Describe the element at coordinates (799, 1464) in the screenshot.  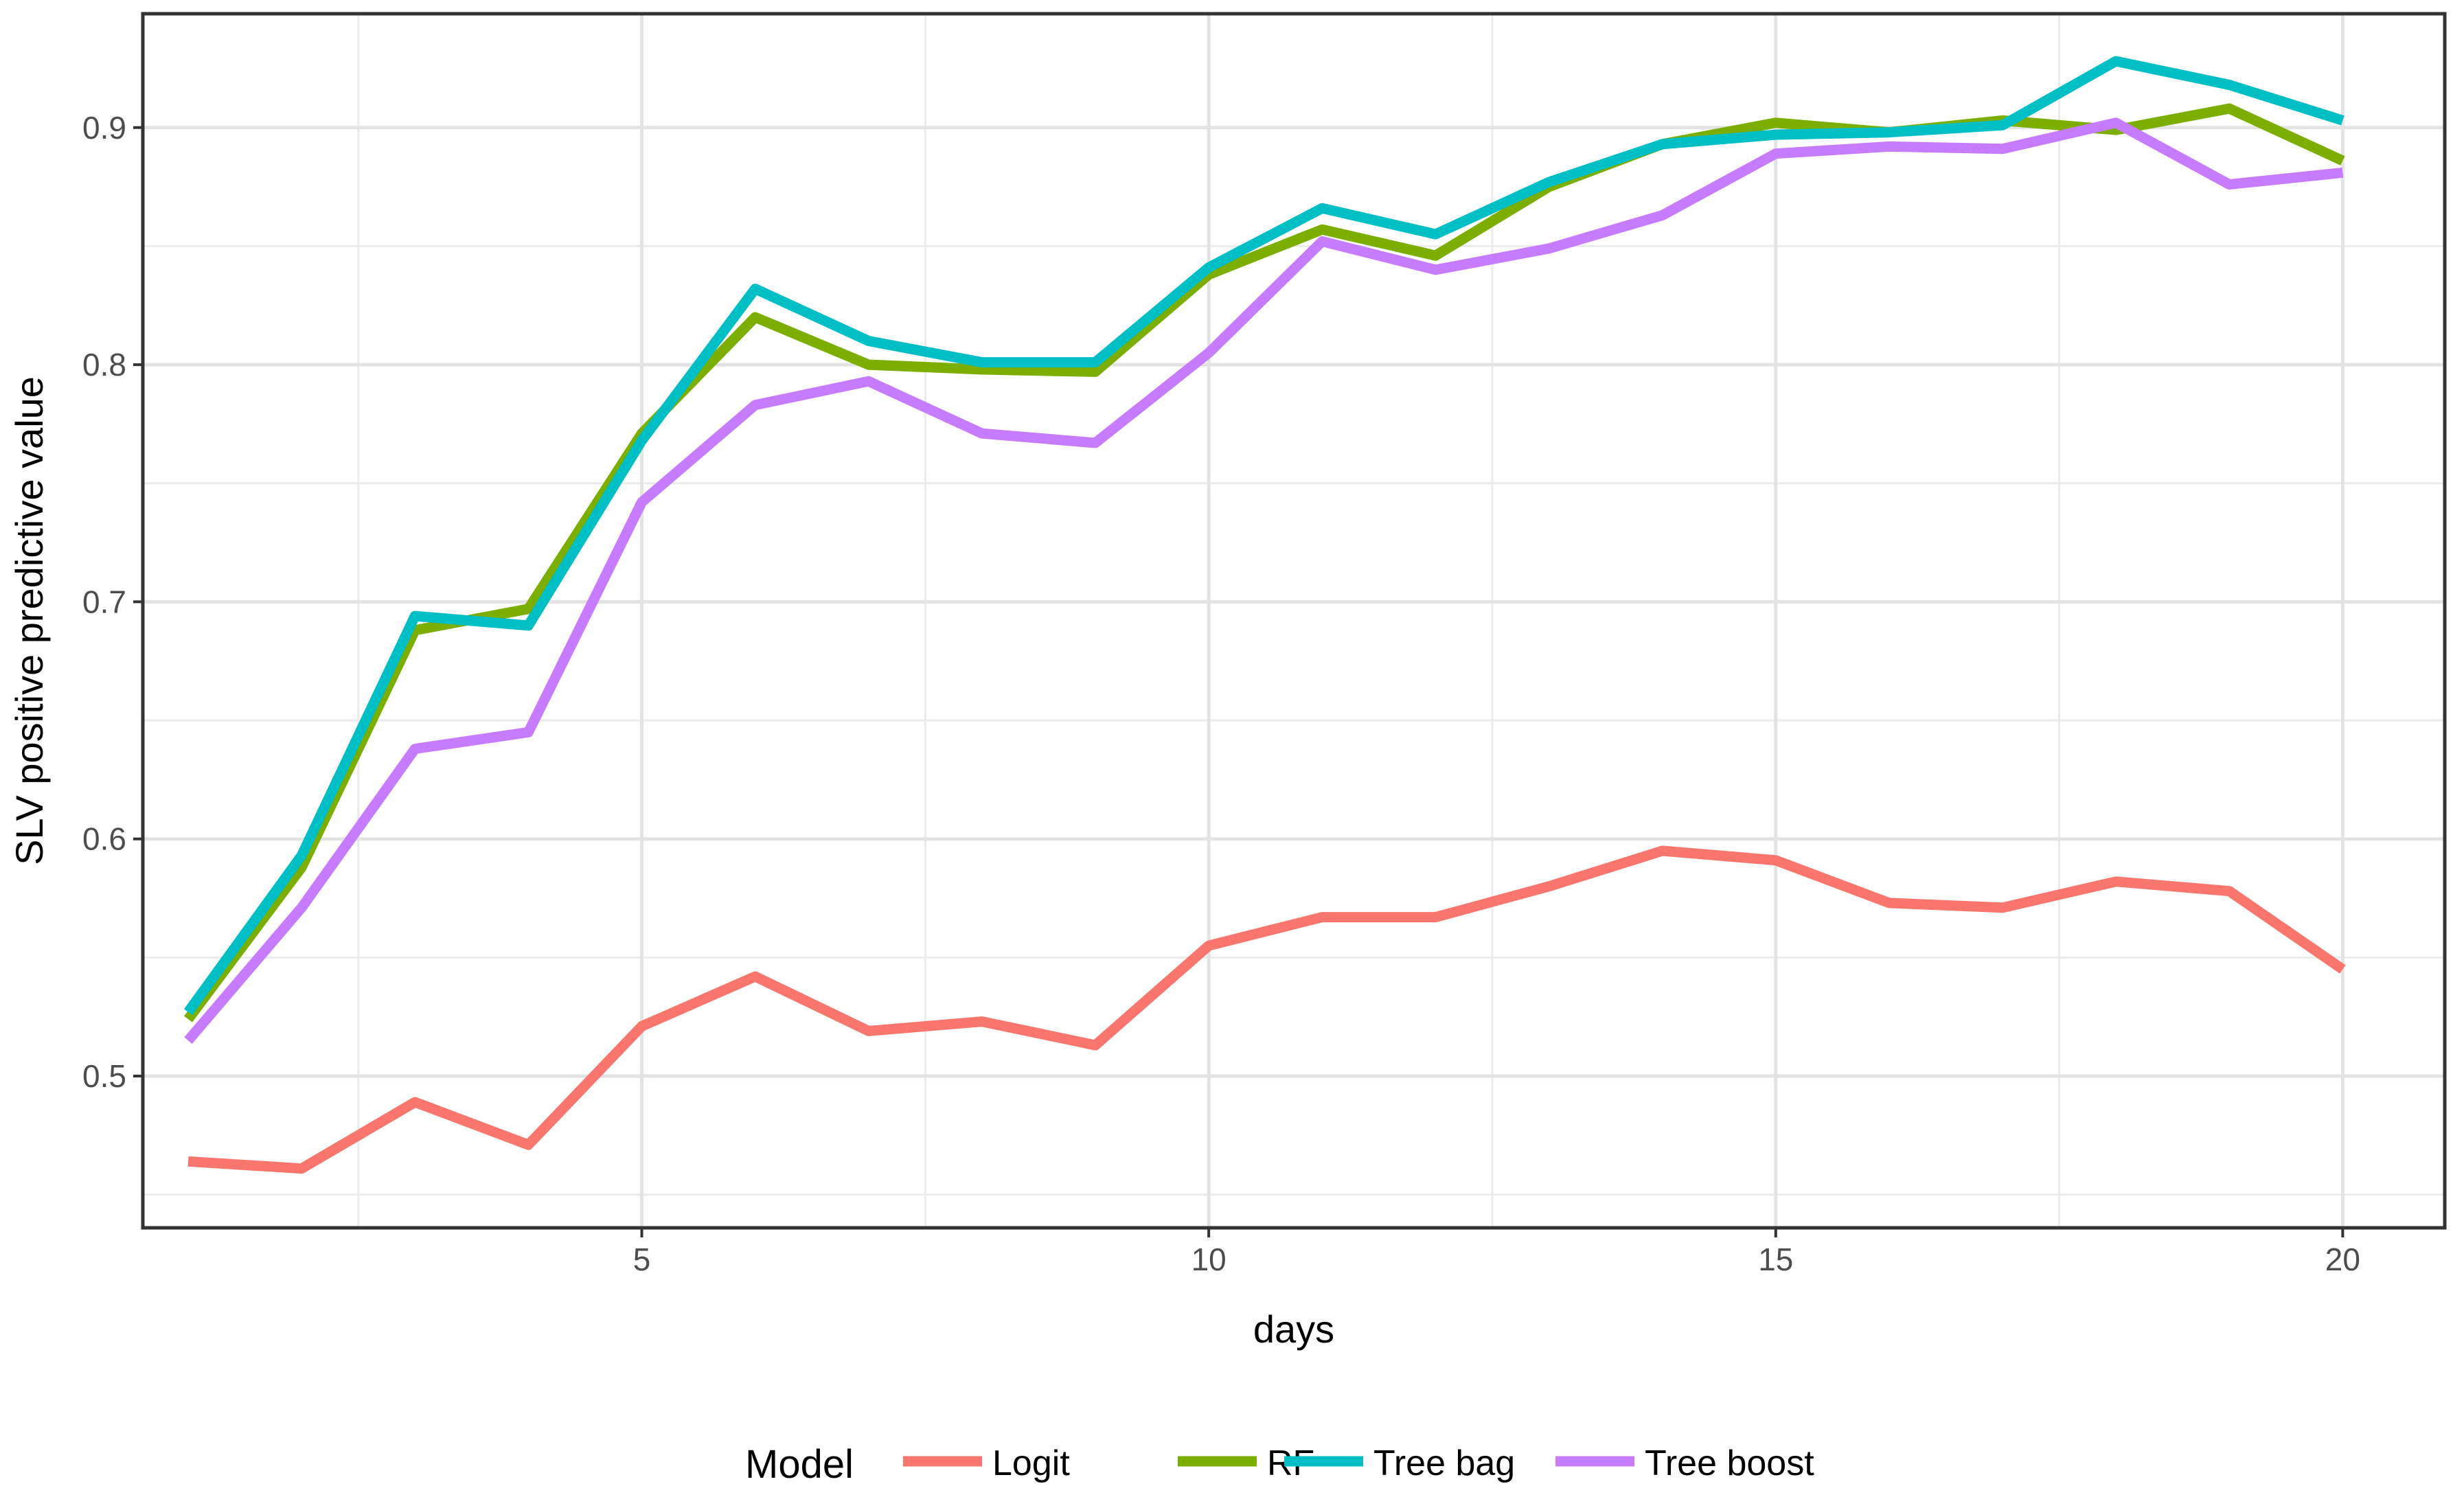
I see `legend-title: Model` at that location.